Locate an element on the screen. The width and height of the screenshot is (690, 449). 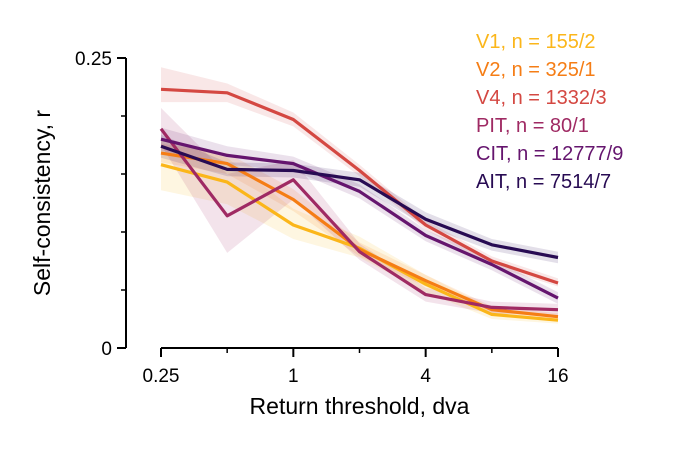
x-tick-label: 4 is located at coordinates (425, 376).